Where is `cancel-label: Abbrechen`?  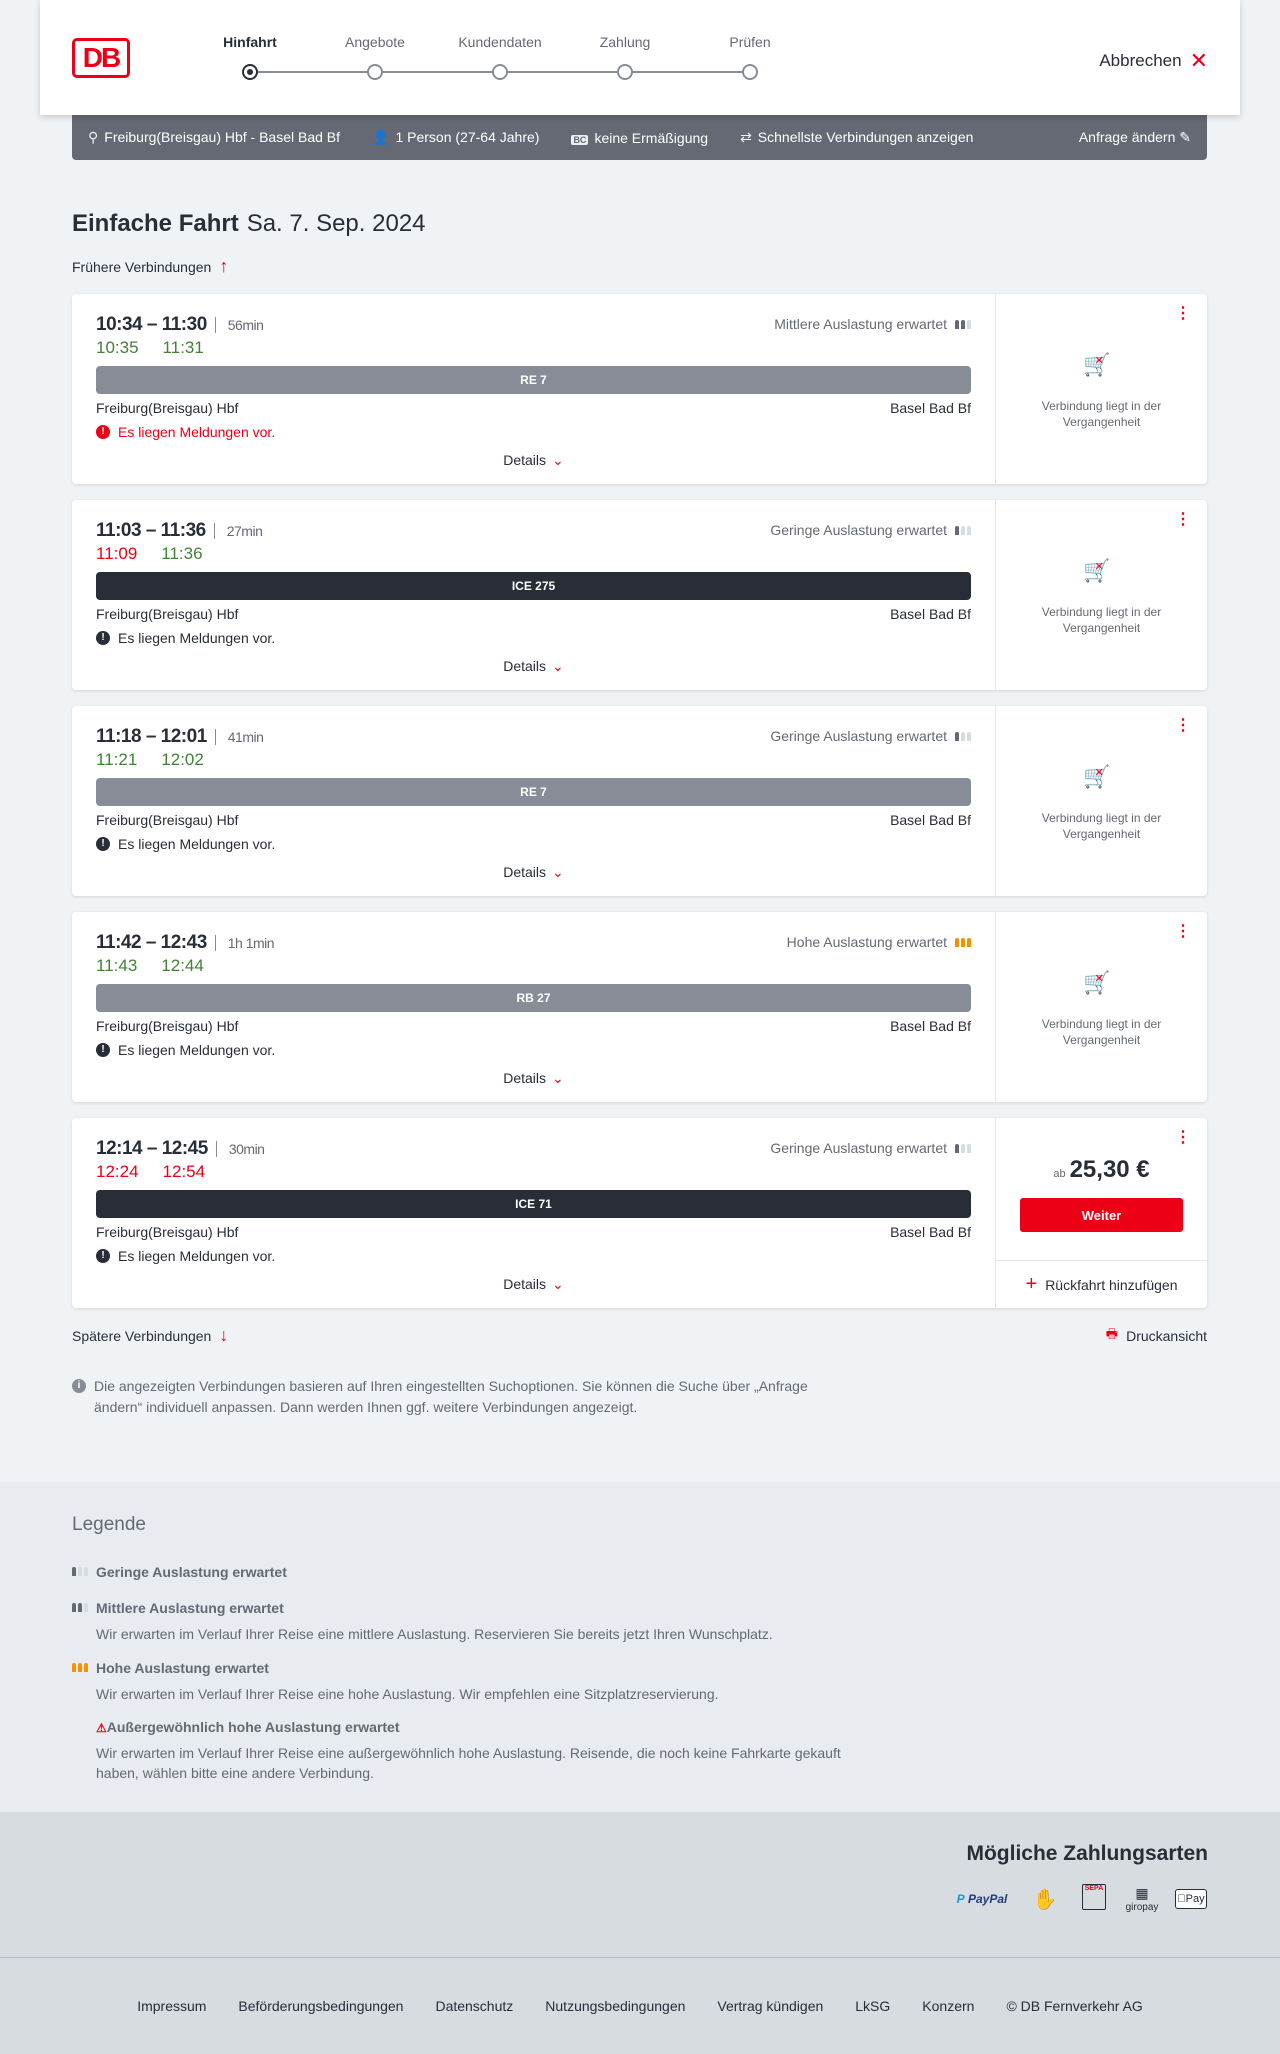
cancel-label: Abbrechen is located at coordinates (1140, 60).